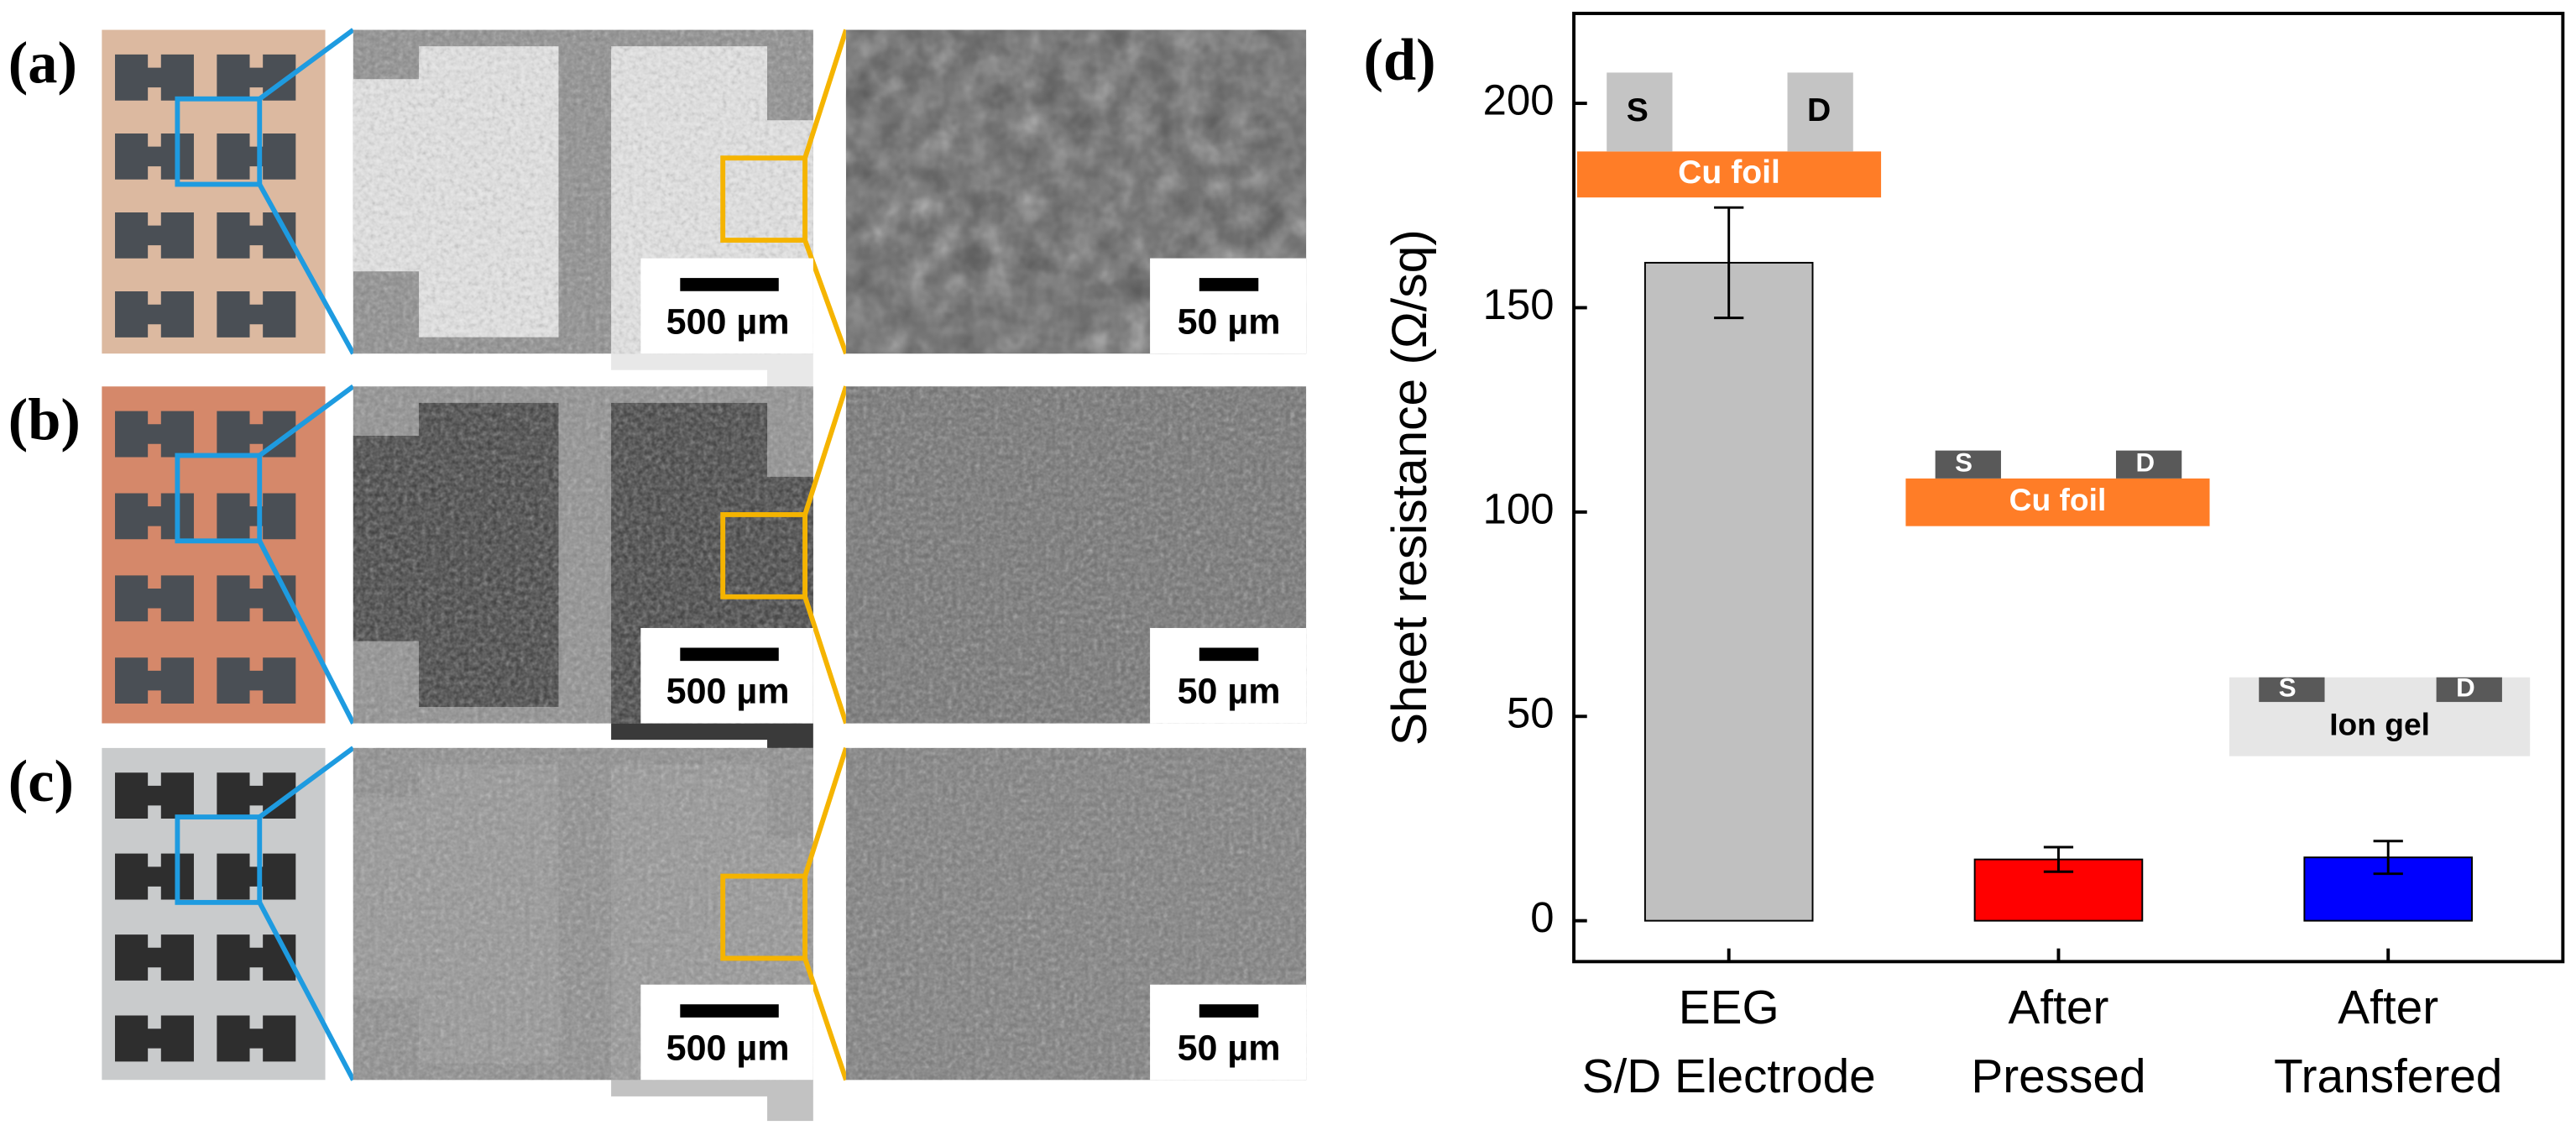 Image resolution: width=2576 pixels, height=1141 pixels. I want to click on y-tick-label: 0, so click(1542, 917).